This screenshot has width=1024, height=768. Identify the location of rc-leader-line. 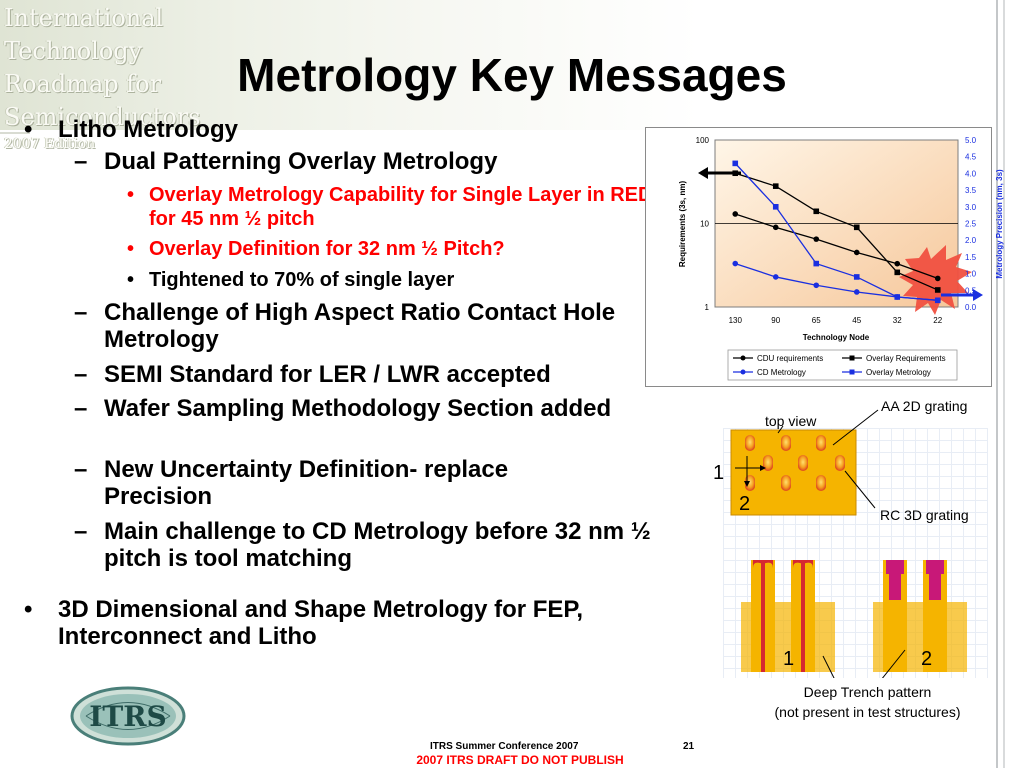
(860, 489).